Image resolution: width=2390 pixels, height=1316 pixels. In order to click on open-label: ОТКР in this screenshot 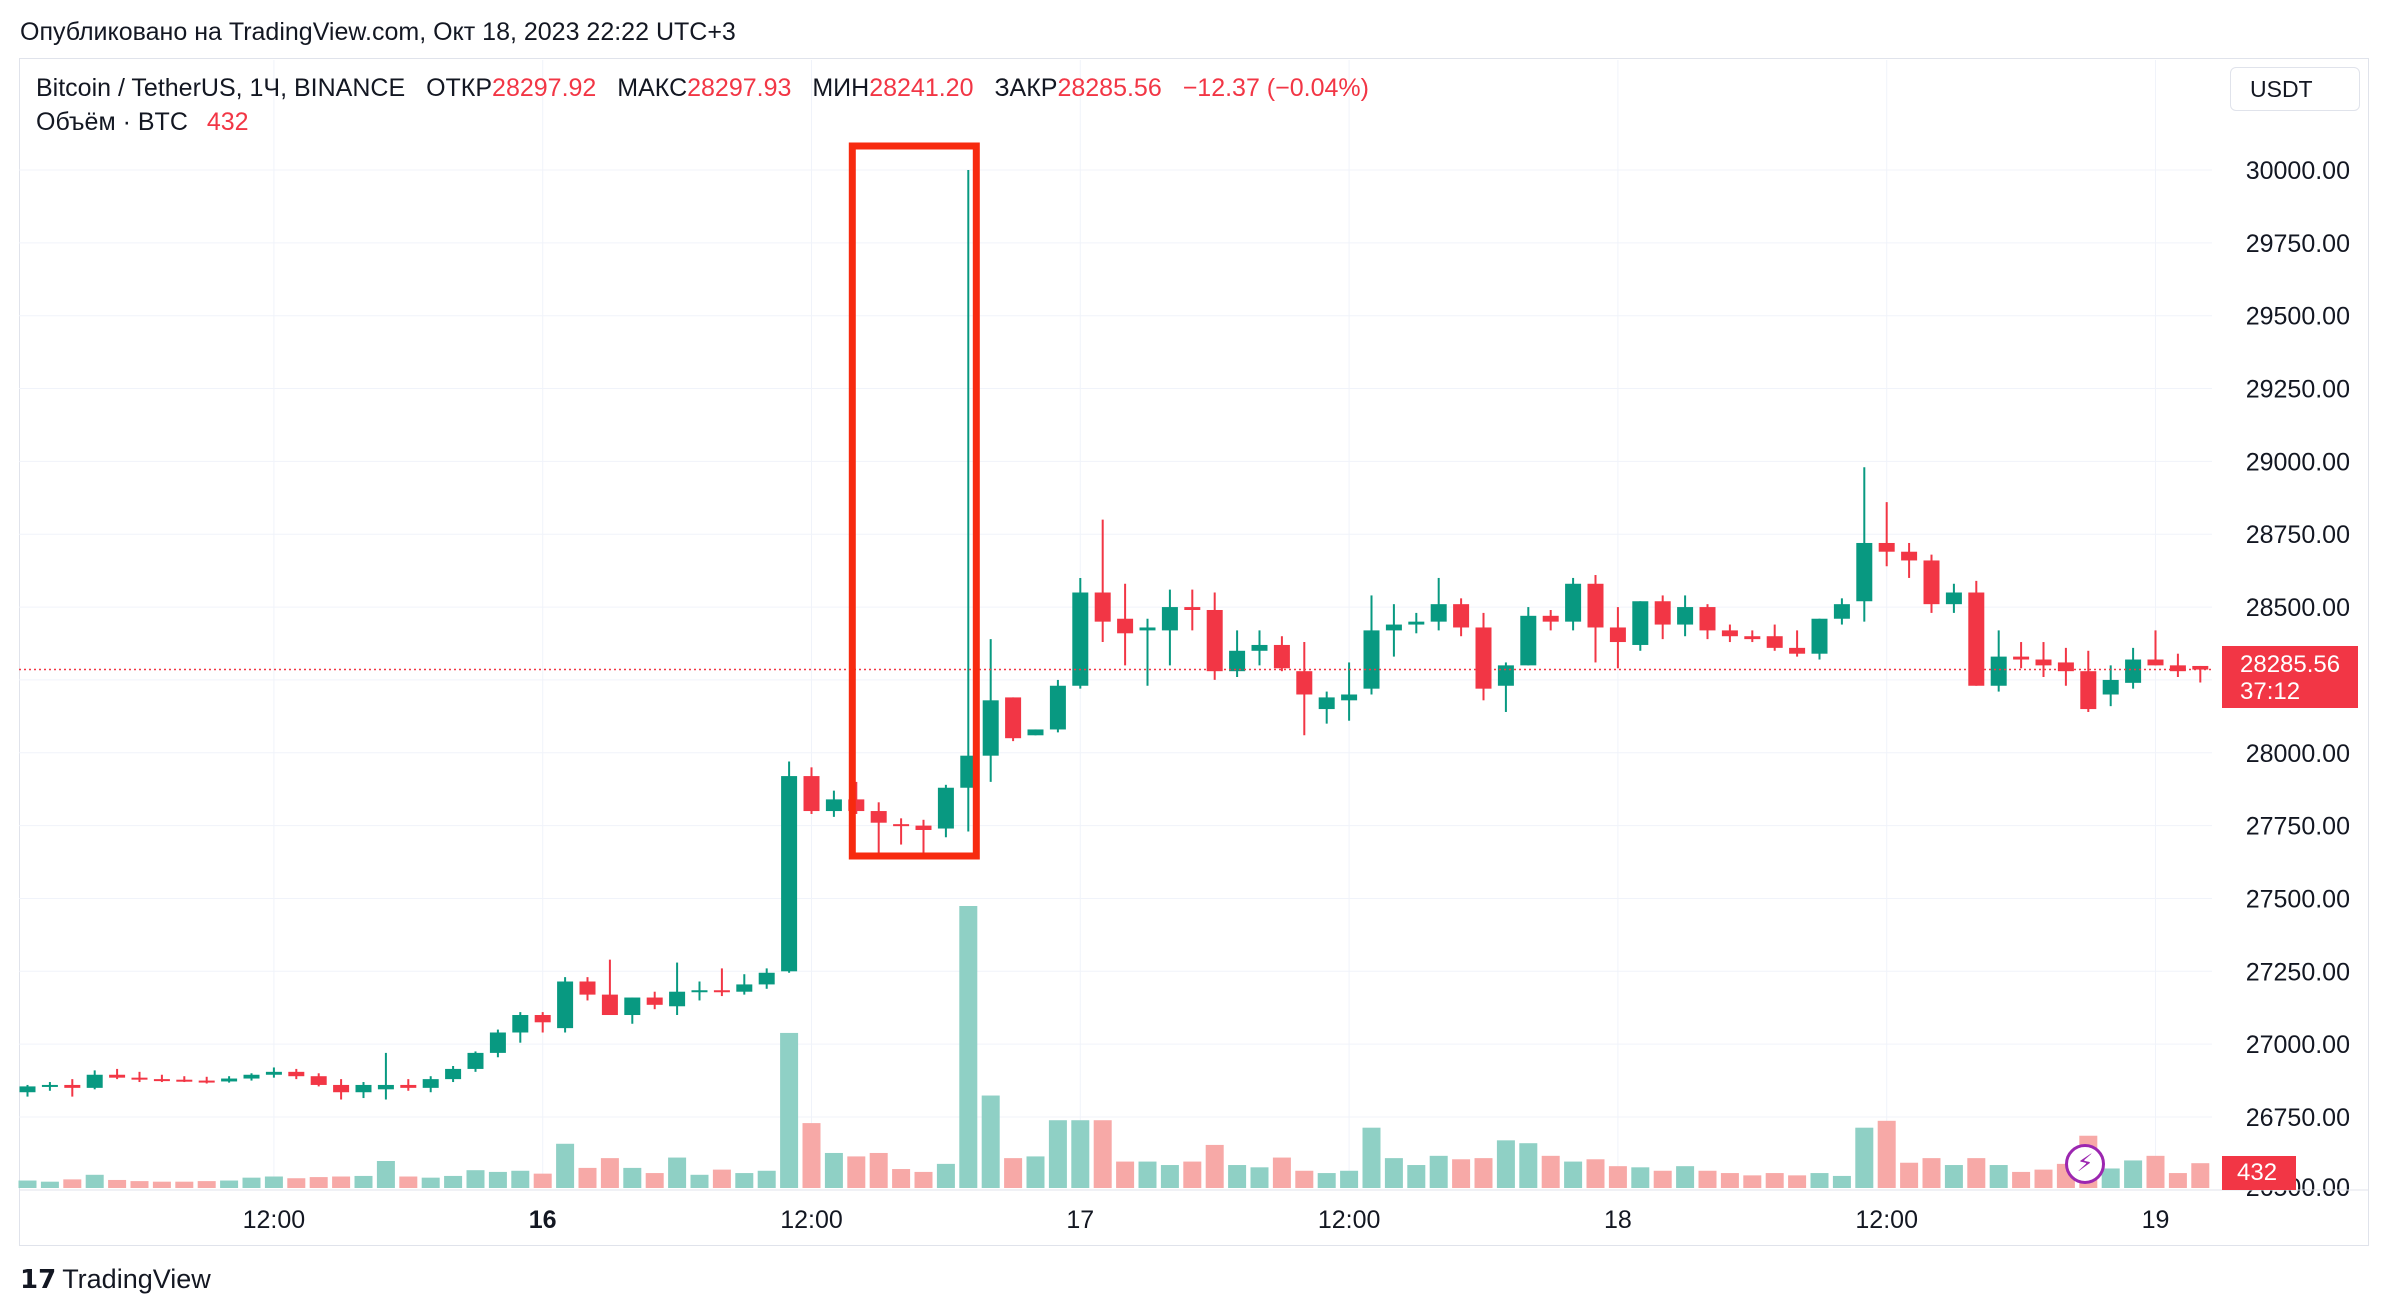, I will do `click(459, 88)`.